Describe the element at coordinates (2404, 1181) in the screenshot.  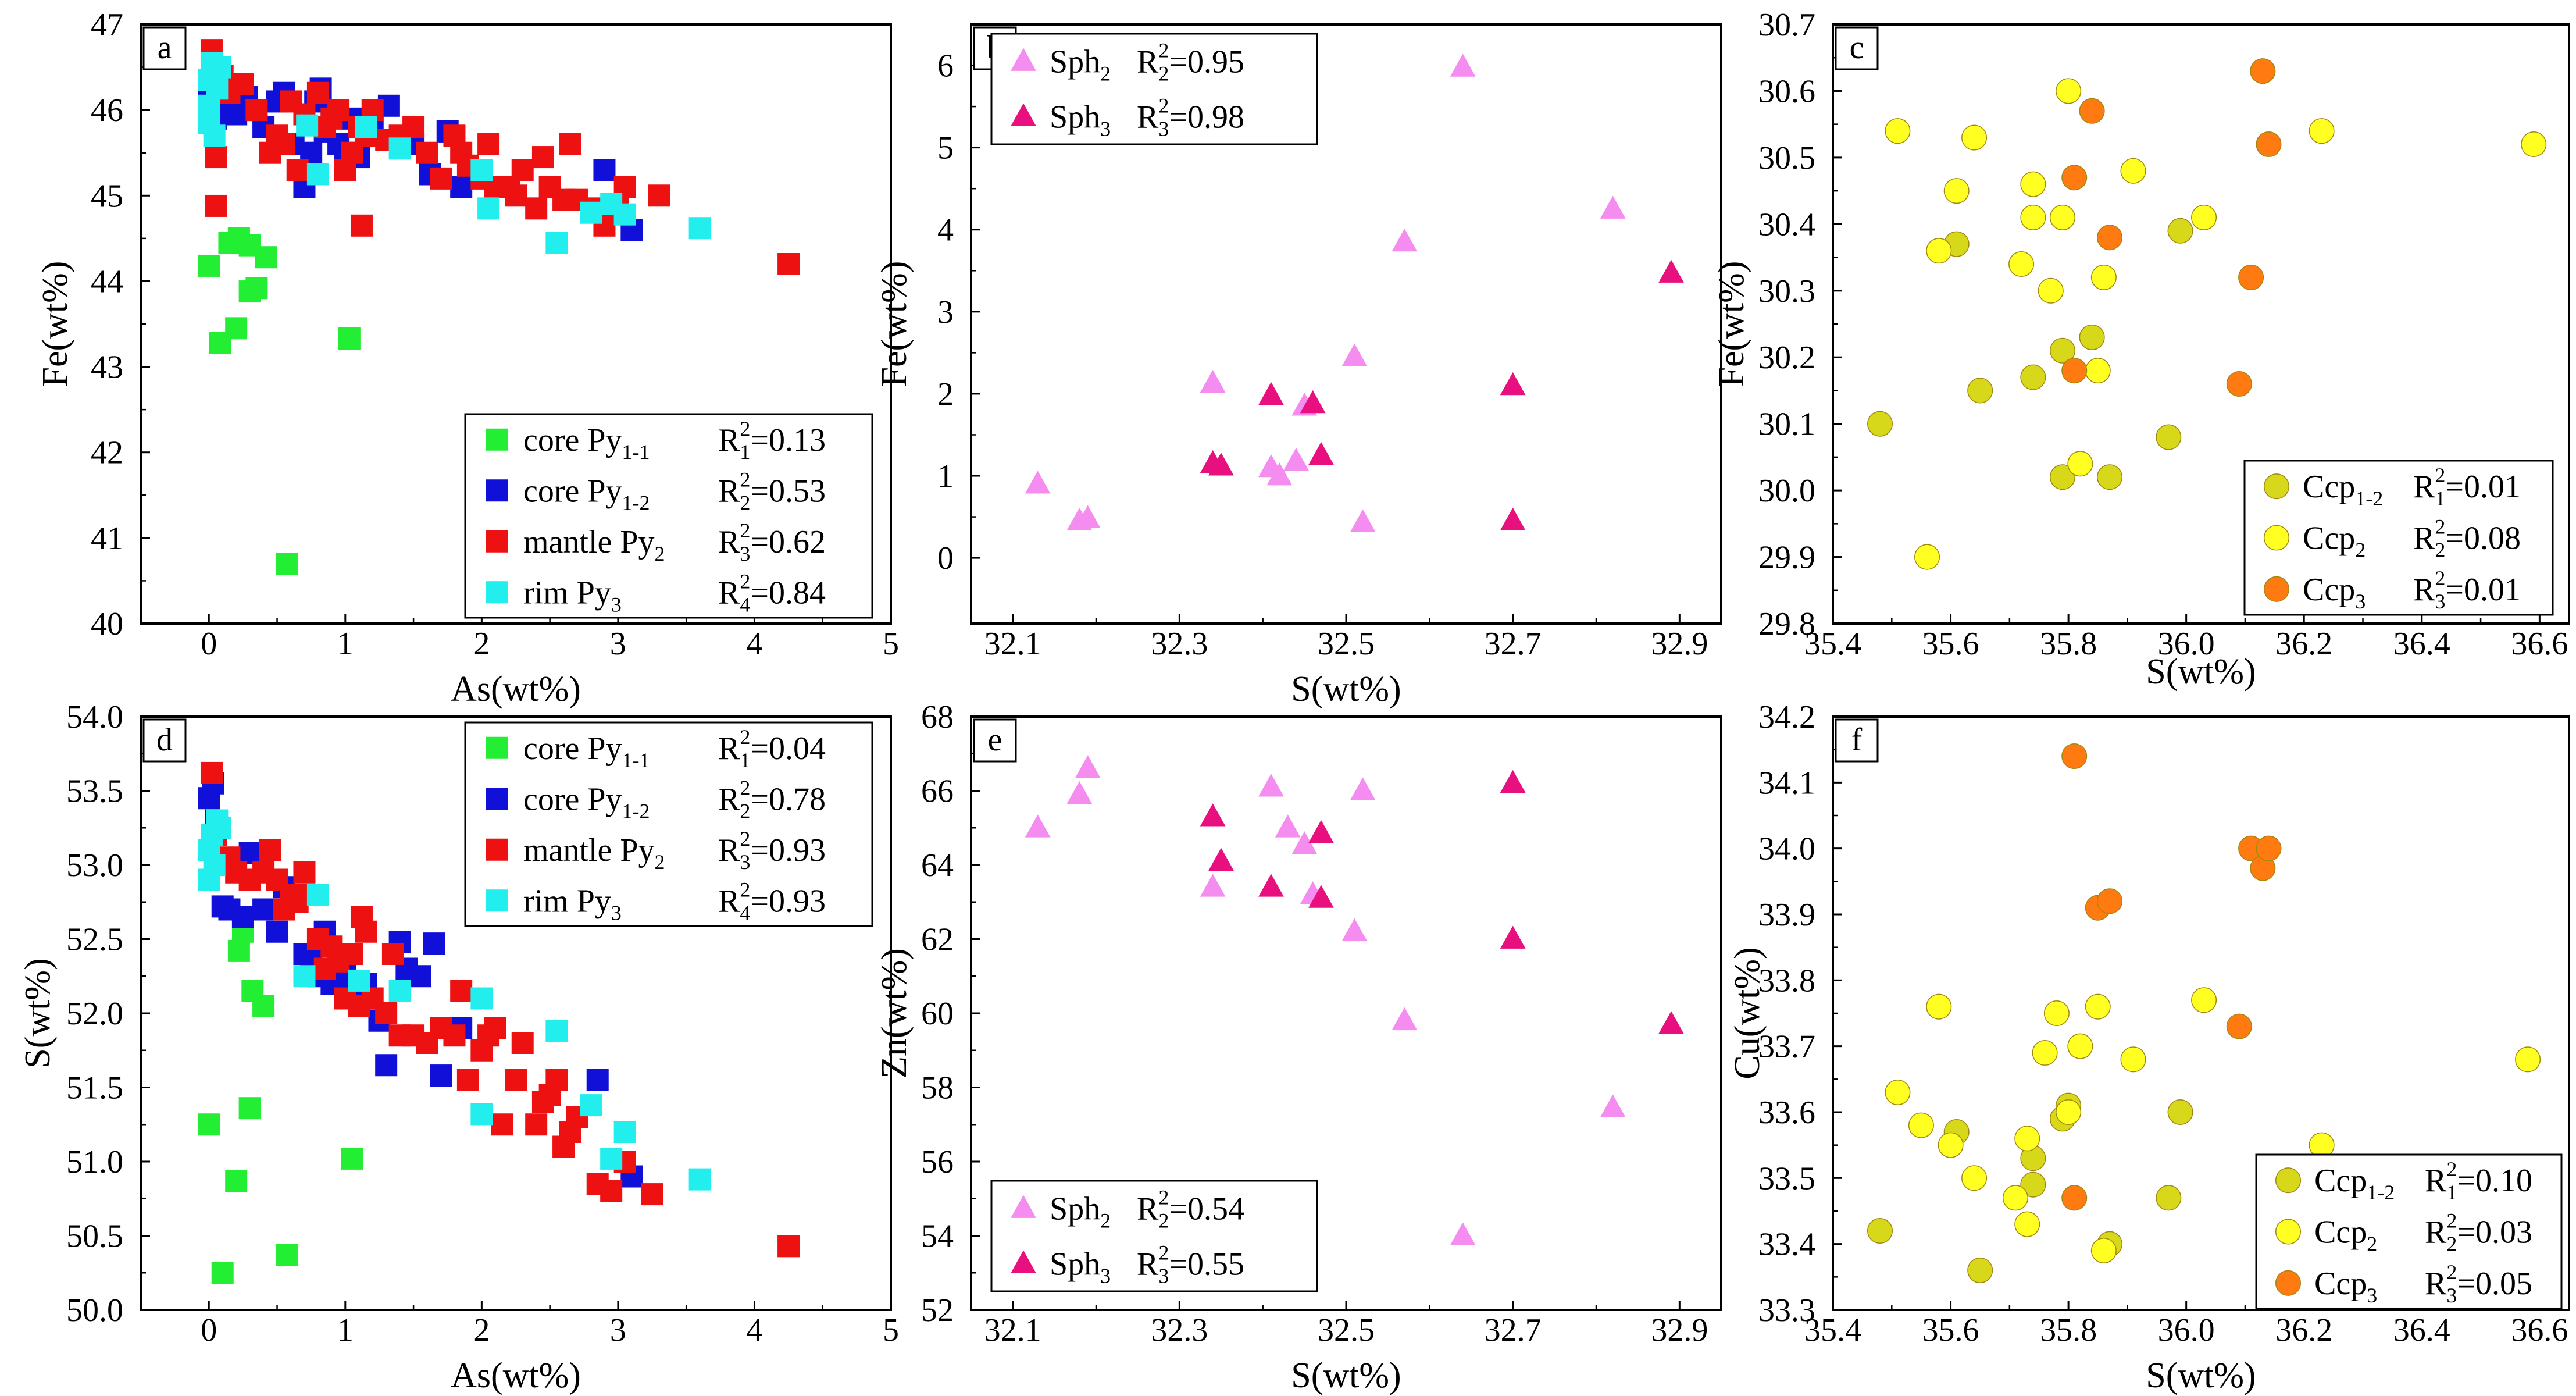
I see `legend-entry: Ccp1-2 R2 1=0.10` at that location.